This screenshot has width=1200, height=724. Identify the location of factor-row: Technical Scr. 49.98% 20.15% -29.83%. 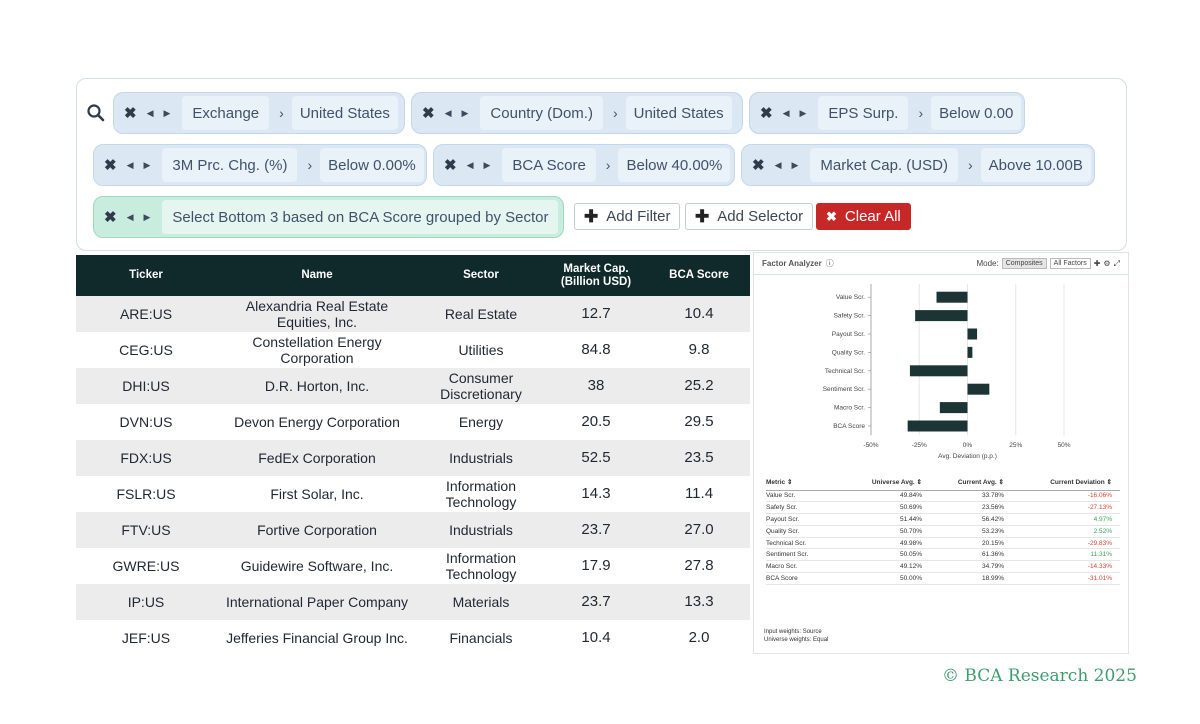
(943, 543).